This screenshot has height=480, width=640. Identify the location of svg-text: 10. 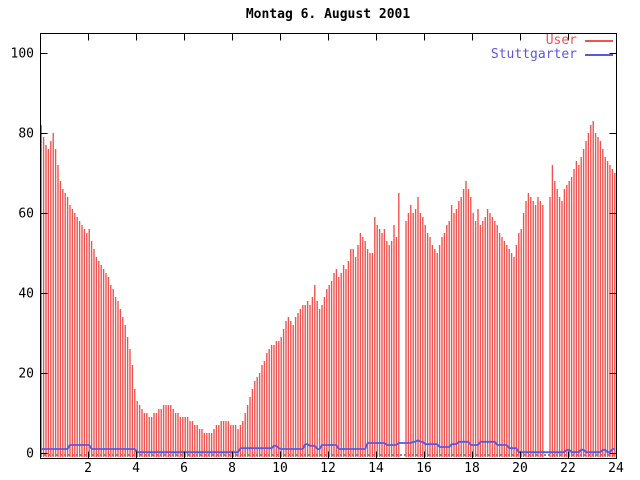
(280, 468).